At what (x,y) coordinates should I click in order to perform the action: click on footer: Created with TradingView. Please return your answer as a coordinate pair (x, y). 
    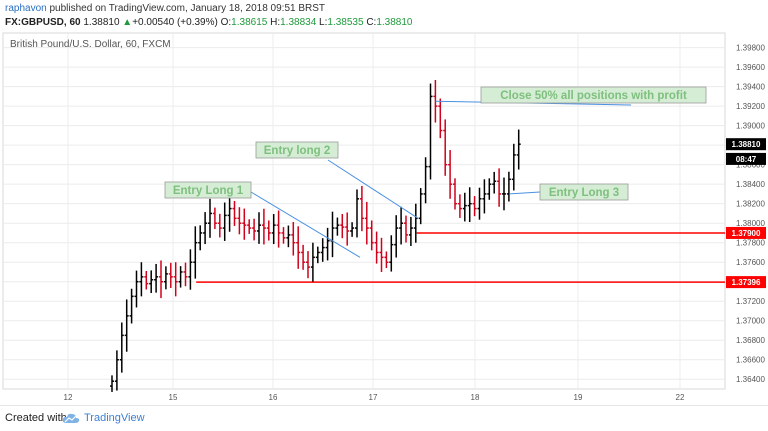
    Looking at the image, I should click on (384, 418).